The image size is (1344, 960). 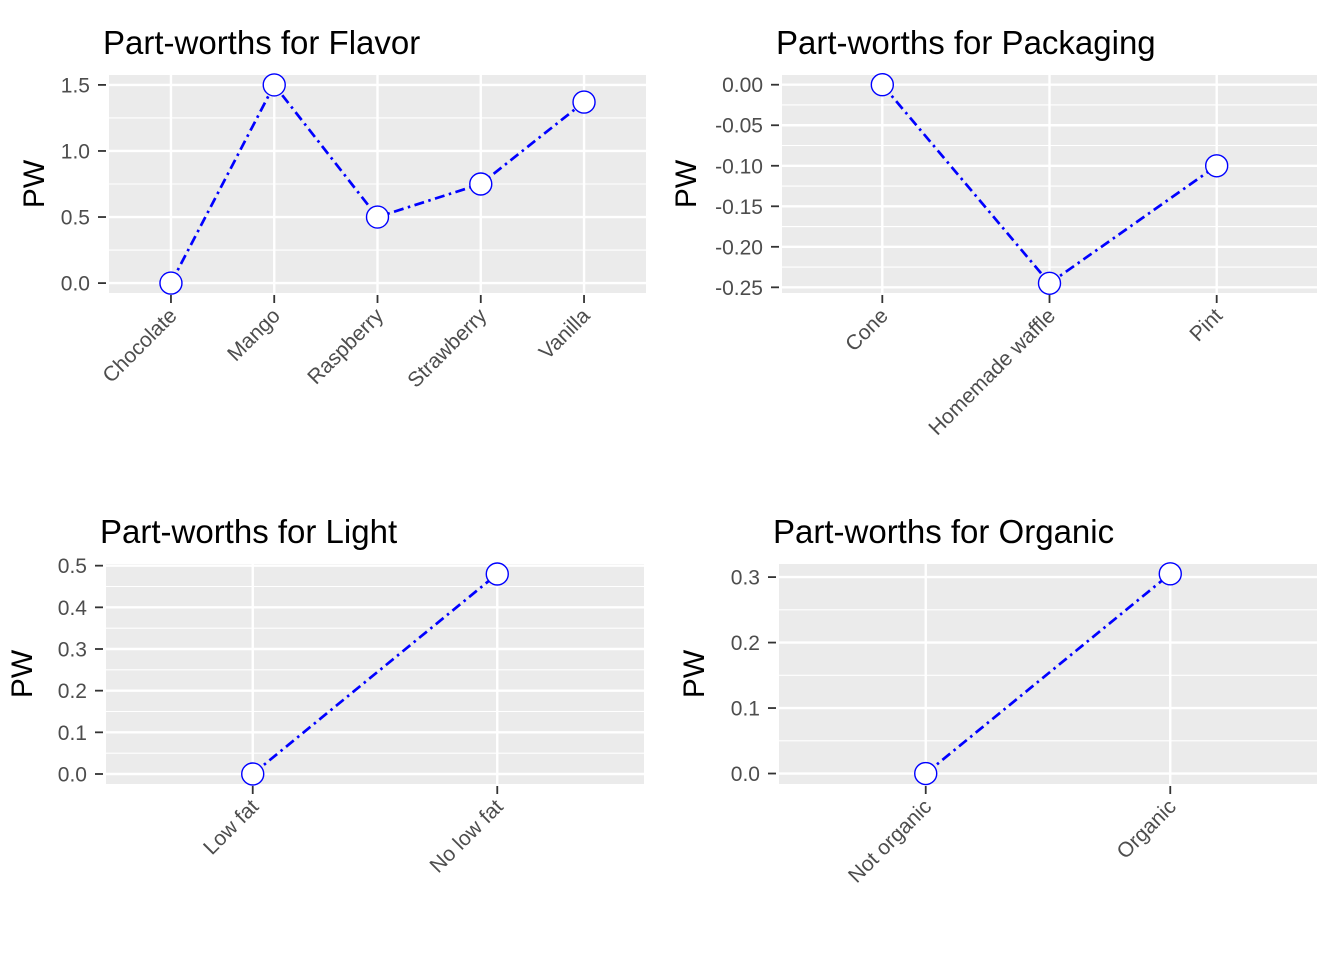 I want to click on x-category-label: Cone, so click(x=867, y=330).